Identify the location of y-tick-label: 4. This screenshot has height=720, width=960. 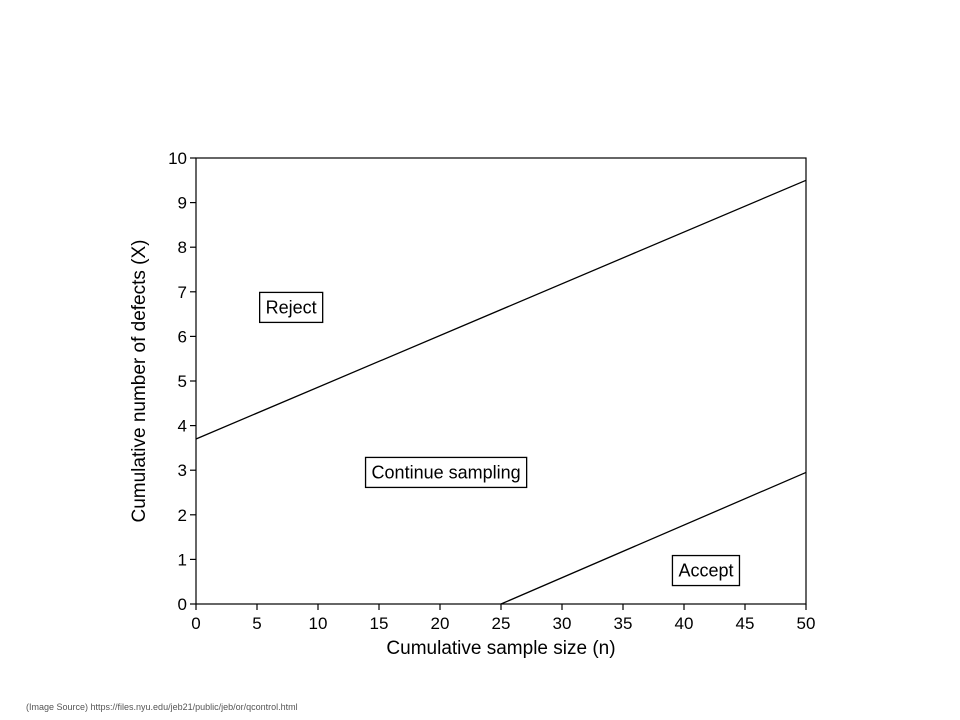
(182, 426).